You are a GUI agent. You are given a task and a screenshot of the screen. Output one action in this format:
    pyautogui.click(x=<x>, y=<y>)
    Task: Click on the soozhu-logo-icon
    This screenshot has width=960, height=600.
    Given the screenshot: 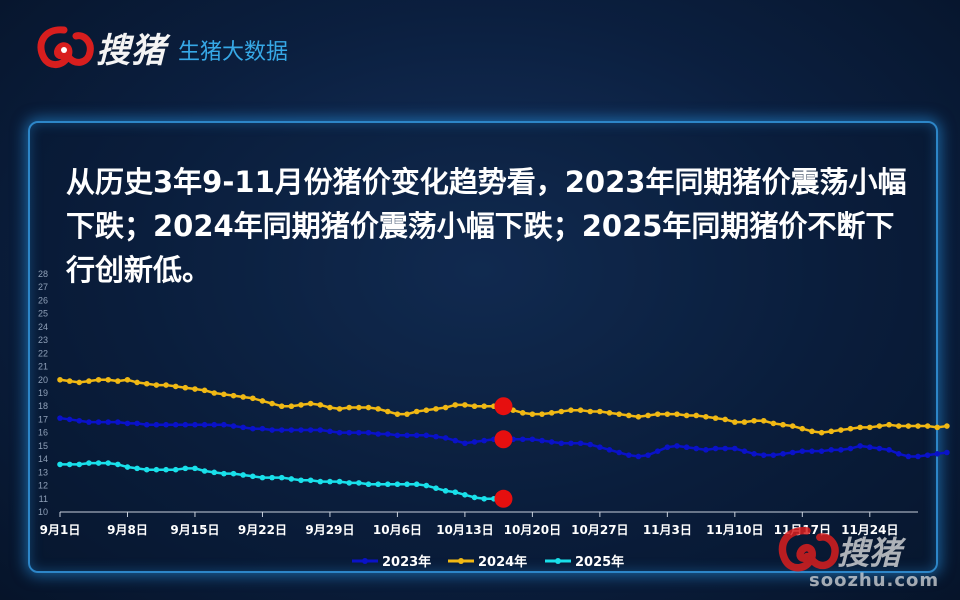 What is the action you would take?
    pyautogui.click(x=65, y=47)
    